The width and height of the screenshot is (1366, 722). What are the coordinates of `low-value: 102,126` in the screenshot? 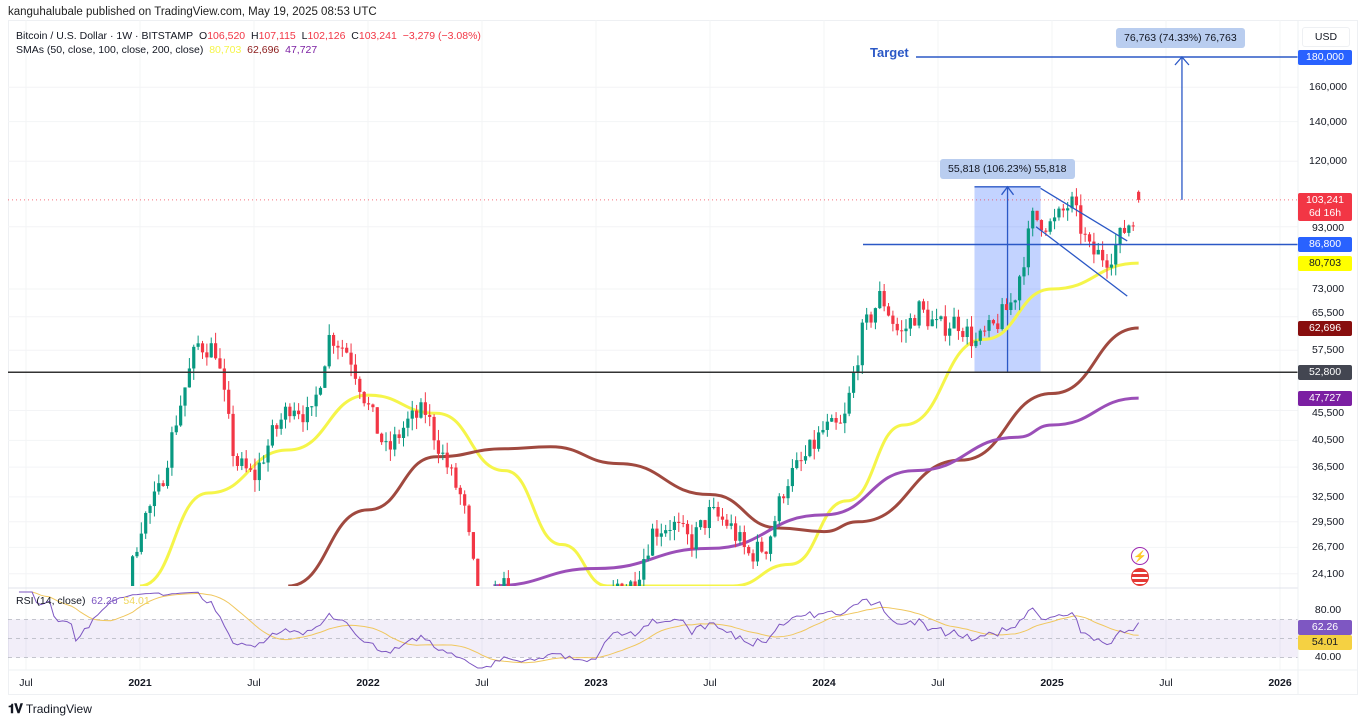 It's located at (326, 36).